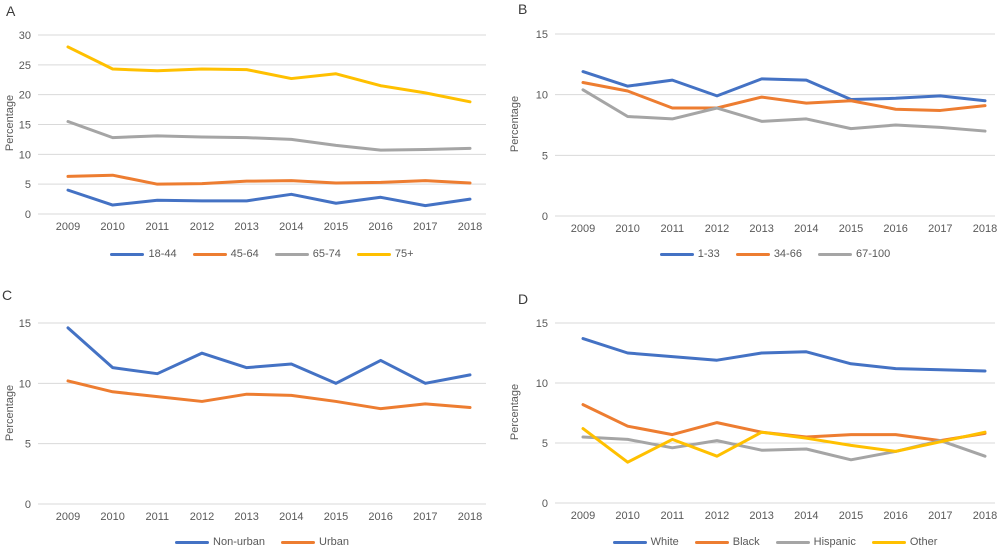 Image resolution: width=1000 pixels, height=553 pixels. I want to click on legend-label: White, so click(664, 542).